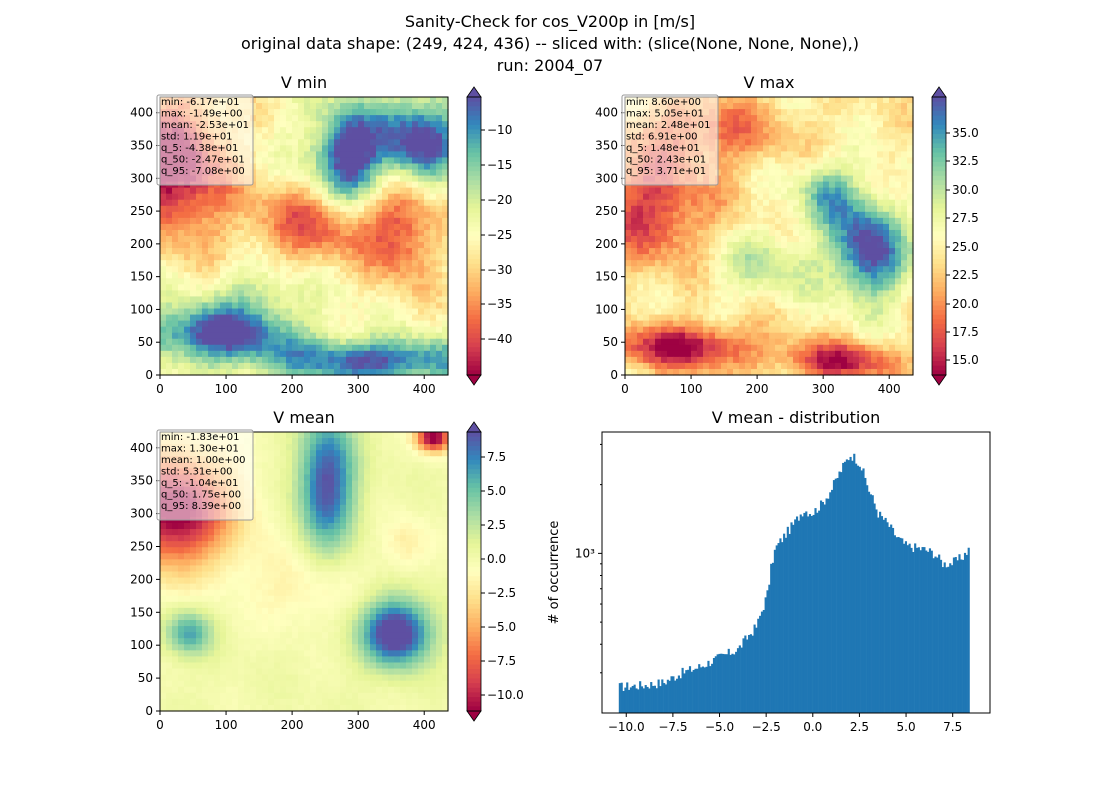  I want to click on y-tick-label: 10³, so click(585, 553).